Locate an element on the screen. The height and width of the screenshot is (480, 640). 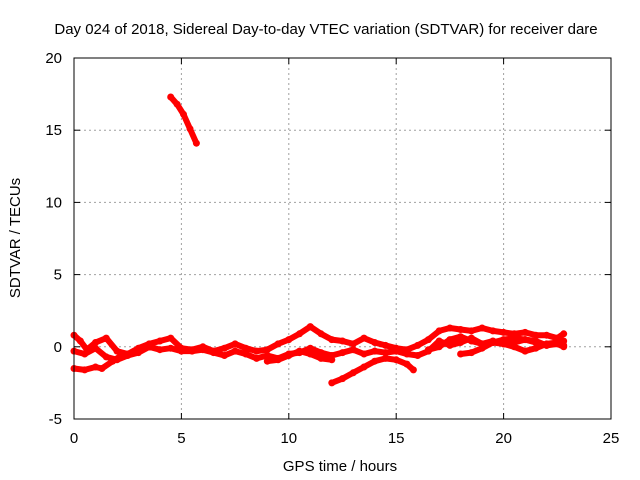
y-tick-label: 20 is located at coordinates (53, 58).